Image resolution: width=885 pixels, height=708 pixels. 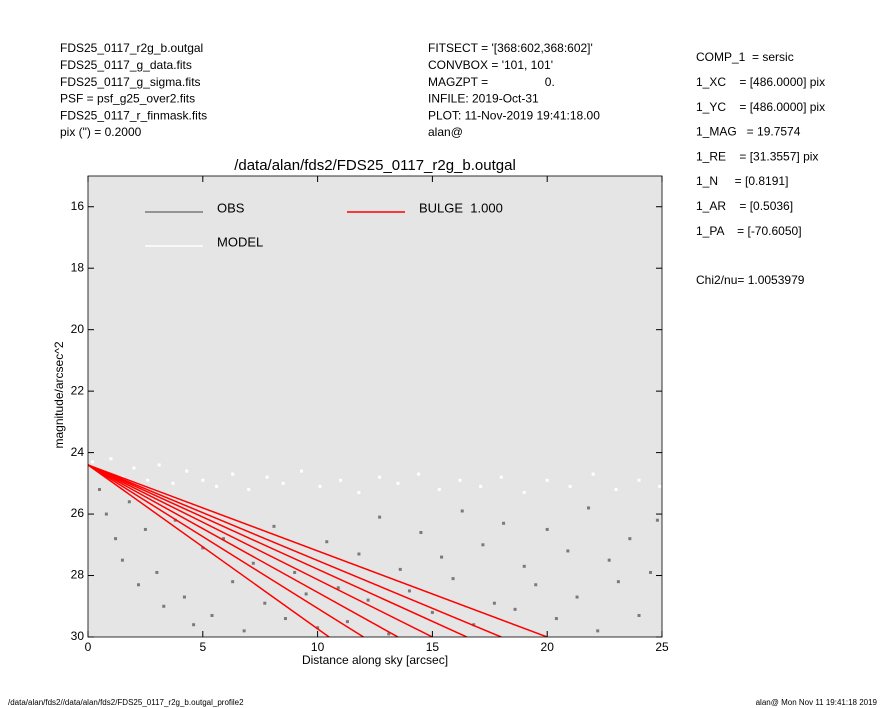 I want to click on info-line: MAGZPT = 0., so click(x=491, y=82).